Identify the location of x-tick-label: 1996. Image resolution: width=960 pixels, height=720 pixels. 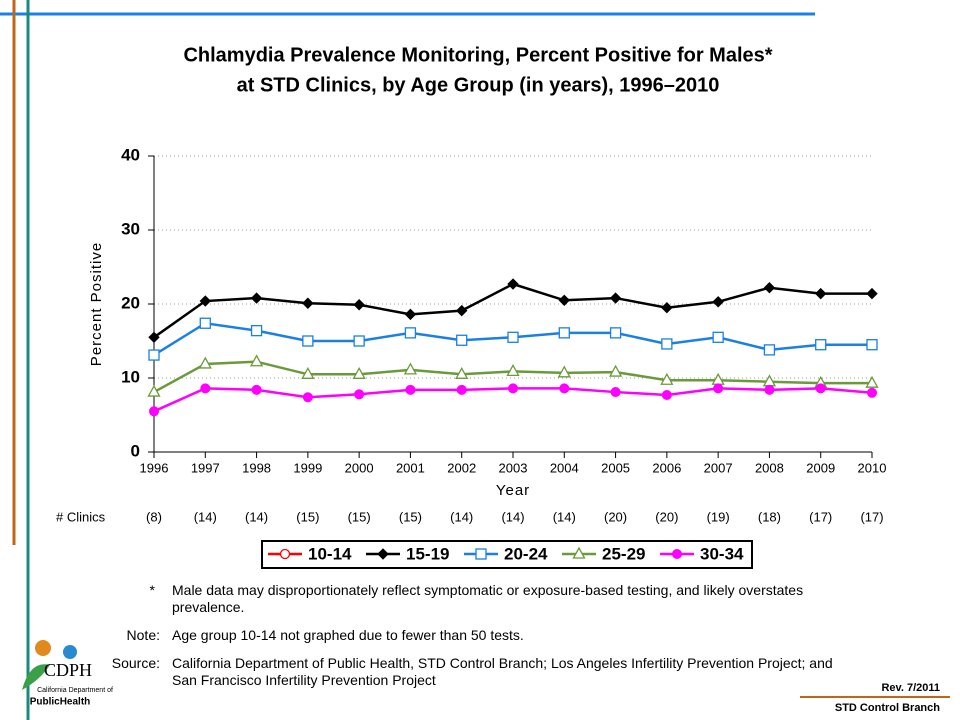
(154, 467).